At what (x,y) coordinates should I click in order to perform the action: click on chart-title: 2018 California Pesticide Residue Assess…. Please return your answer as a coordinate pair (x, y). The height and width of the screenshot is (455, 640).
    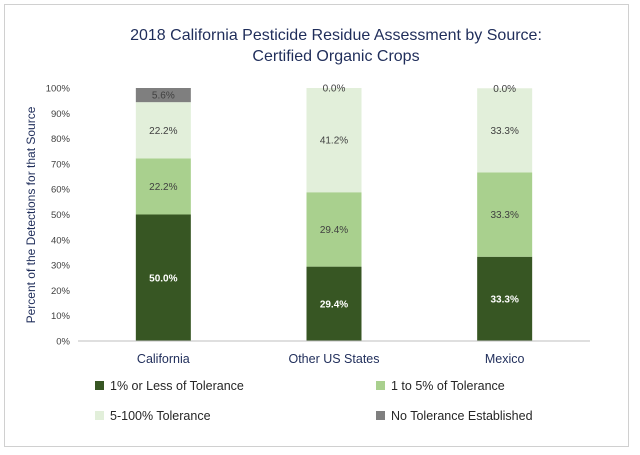
    Looking at the image, I should click on (336, 35).